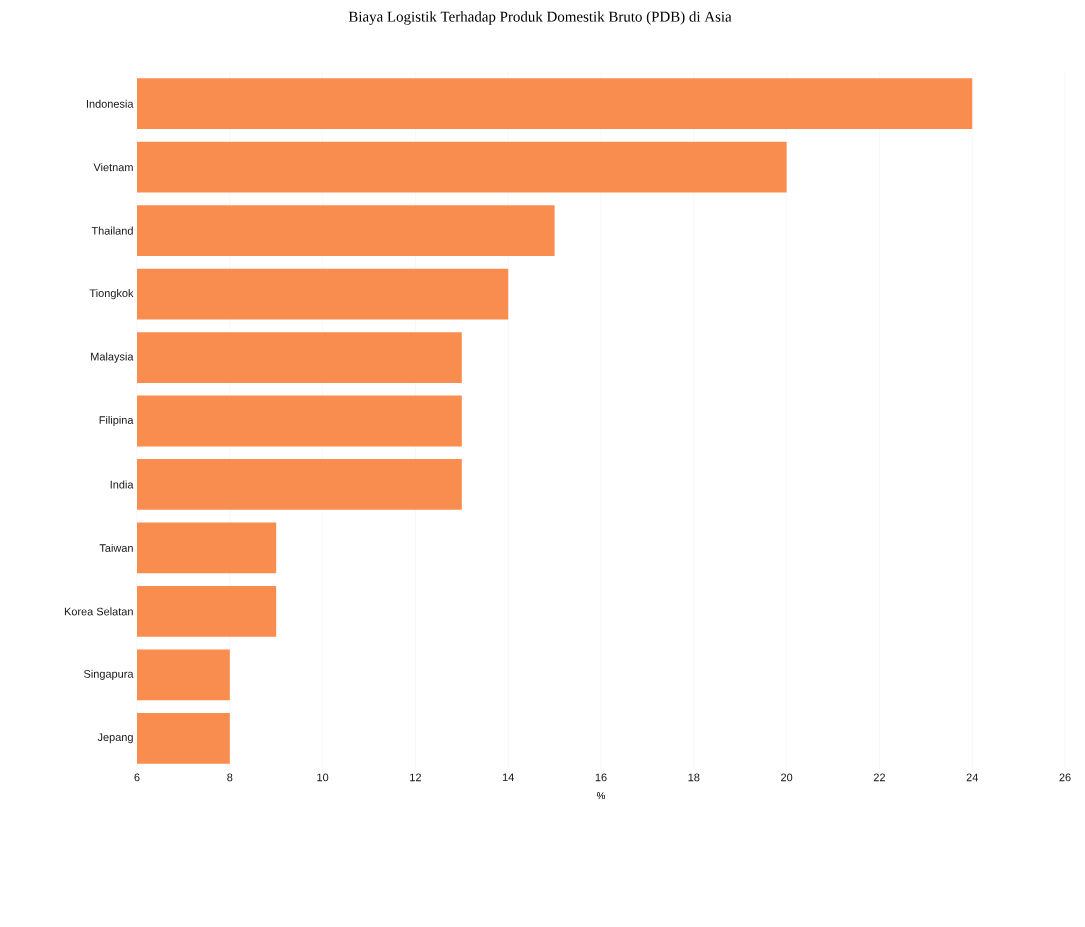  What do you see at coordinates (694, 777) in the screenshot?
I see `x-tick-label: 18` at bounding box center [694, 777].